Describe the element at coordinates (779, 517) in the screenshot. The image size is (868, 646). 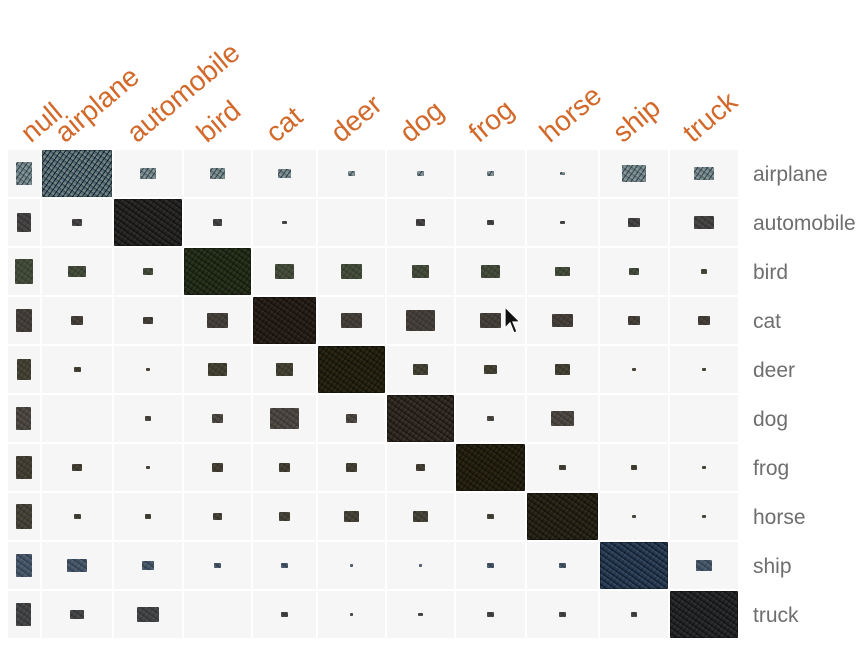
I see `row-label-horse: horse` at that location.